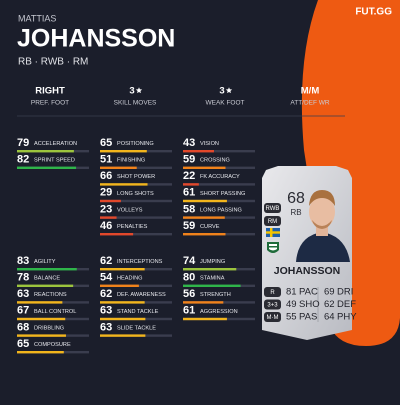 The height and width of the screenshot is (405, 400). What do you see at coordinates (189, 176) in the screenshot?
I see `stat-value: 22` at bounding box center [189, 176].